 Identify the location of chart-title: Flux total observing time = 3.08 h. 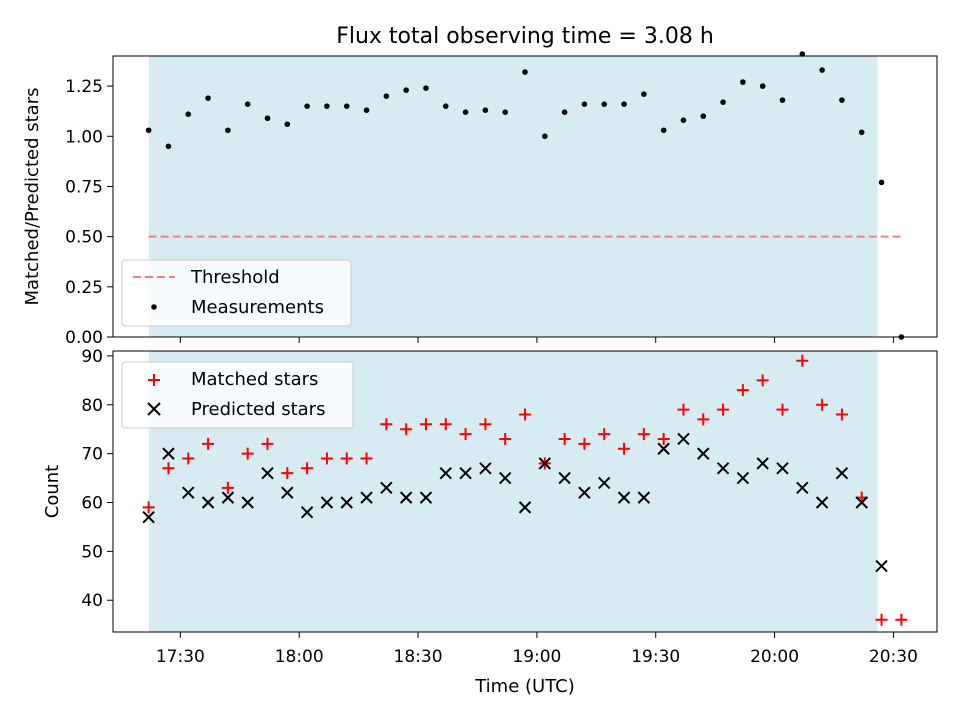
(525, 36).